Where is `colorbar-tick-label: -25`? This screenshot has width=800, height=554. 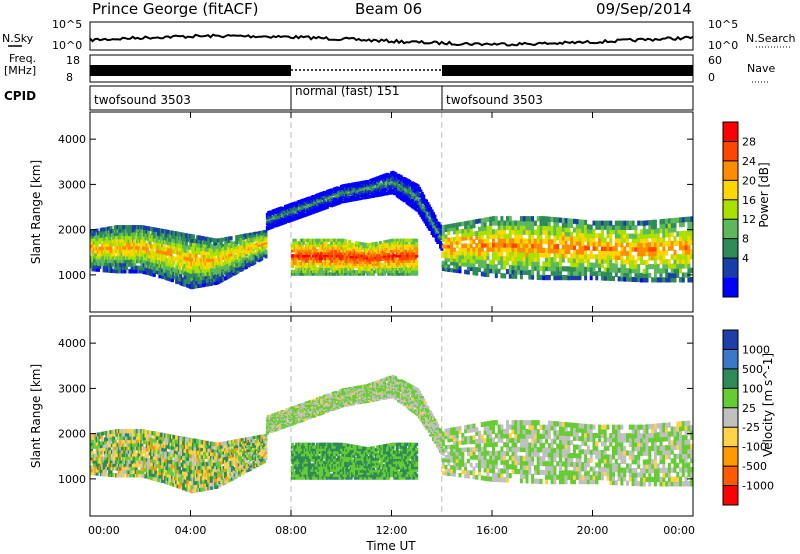 colorbar-tick-label: -25 is located at coordinates (751, 427).